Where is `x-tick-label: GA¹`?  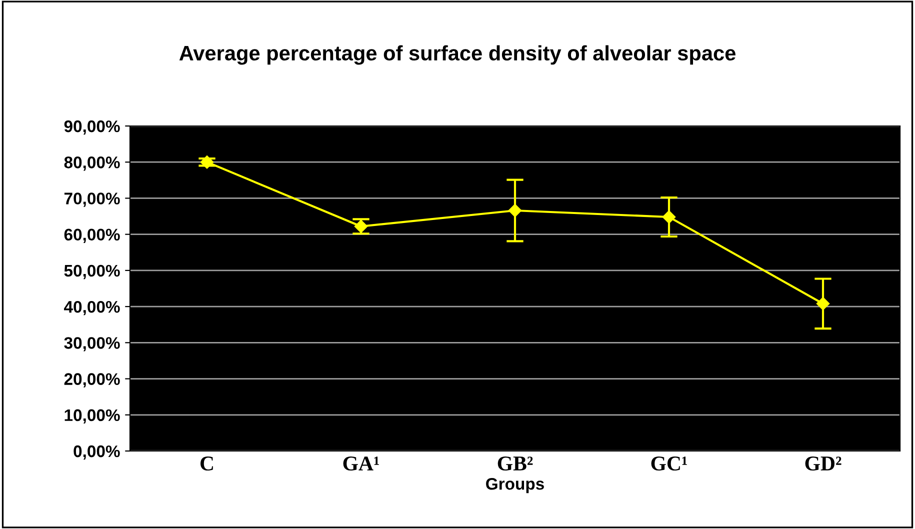
x-tick-label: GA¹ is located at coordinates (361, 463).